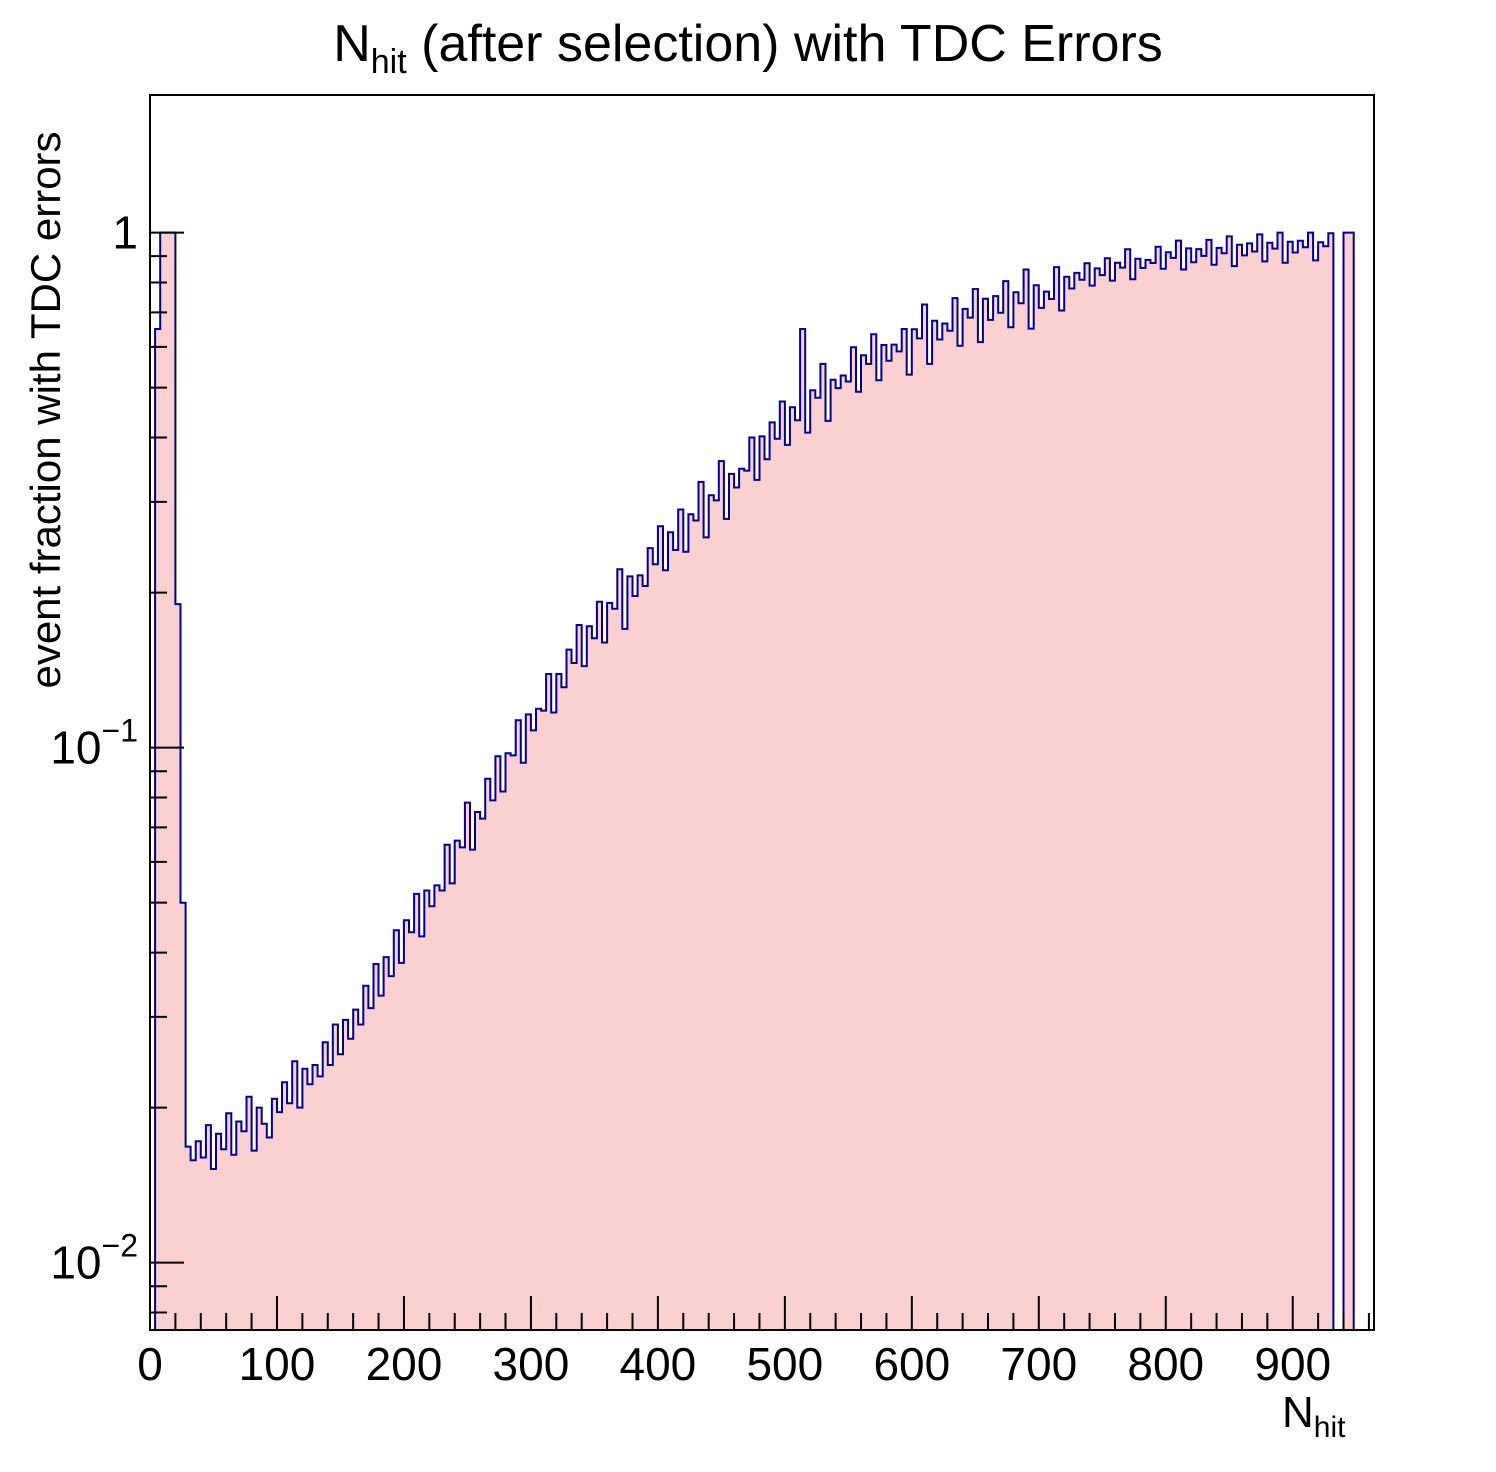  I want to click on x-axis-title: Nhit, so click(1313, 1416).